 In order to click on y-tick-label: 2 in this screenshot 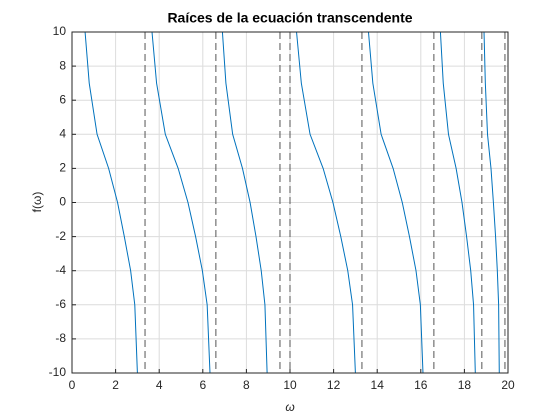, I will do `click(62, 168)`.